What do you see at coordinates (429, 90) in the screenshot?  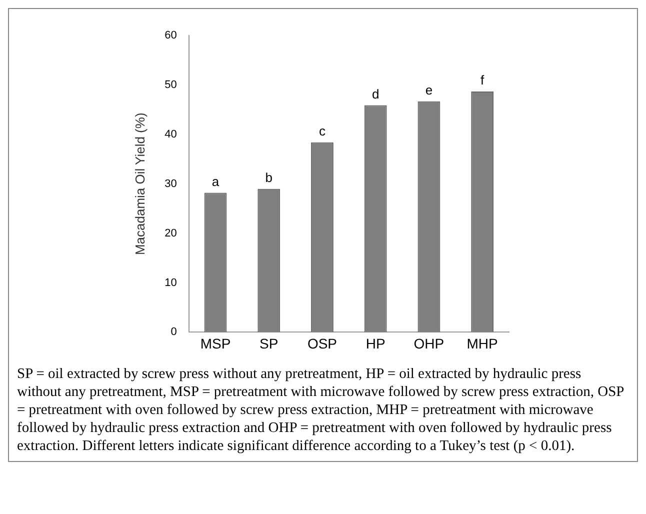 I see `annotation: e` at bounding box center [429, 90].